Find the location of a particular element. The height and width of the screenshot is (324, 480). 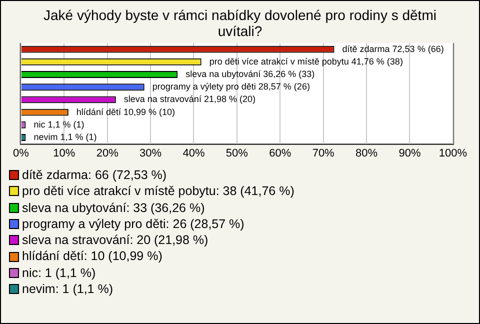

x-tick-label: 40% is located at coordinates (193, 153).